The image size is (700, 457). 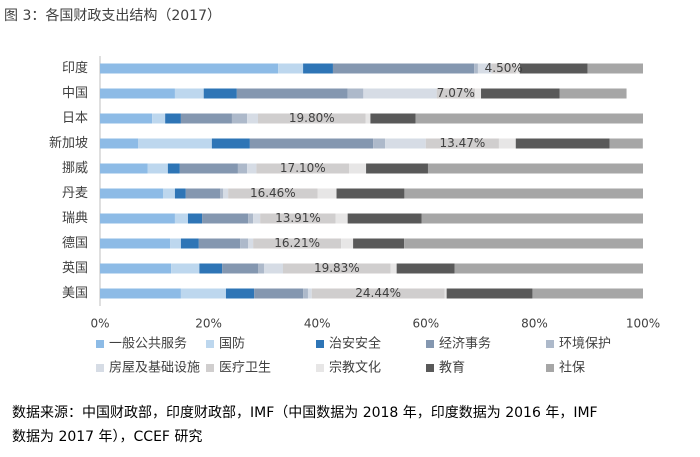 I want to click on data-label: 13.47%, so click(x=462, y=143).